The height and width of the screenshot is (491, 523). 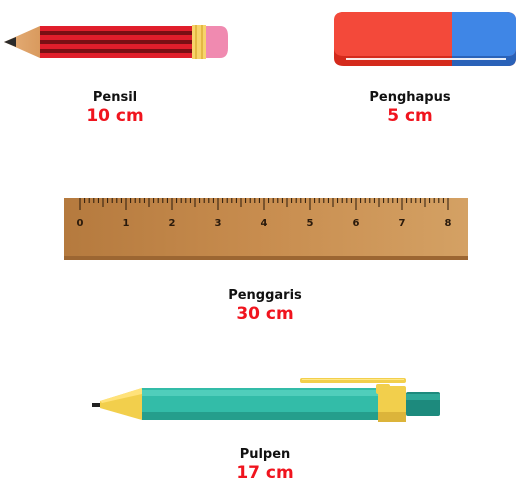 I want to click on pen-caption: Pulpen 17 cm, so click(x=265, y=465).